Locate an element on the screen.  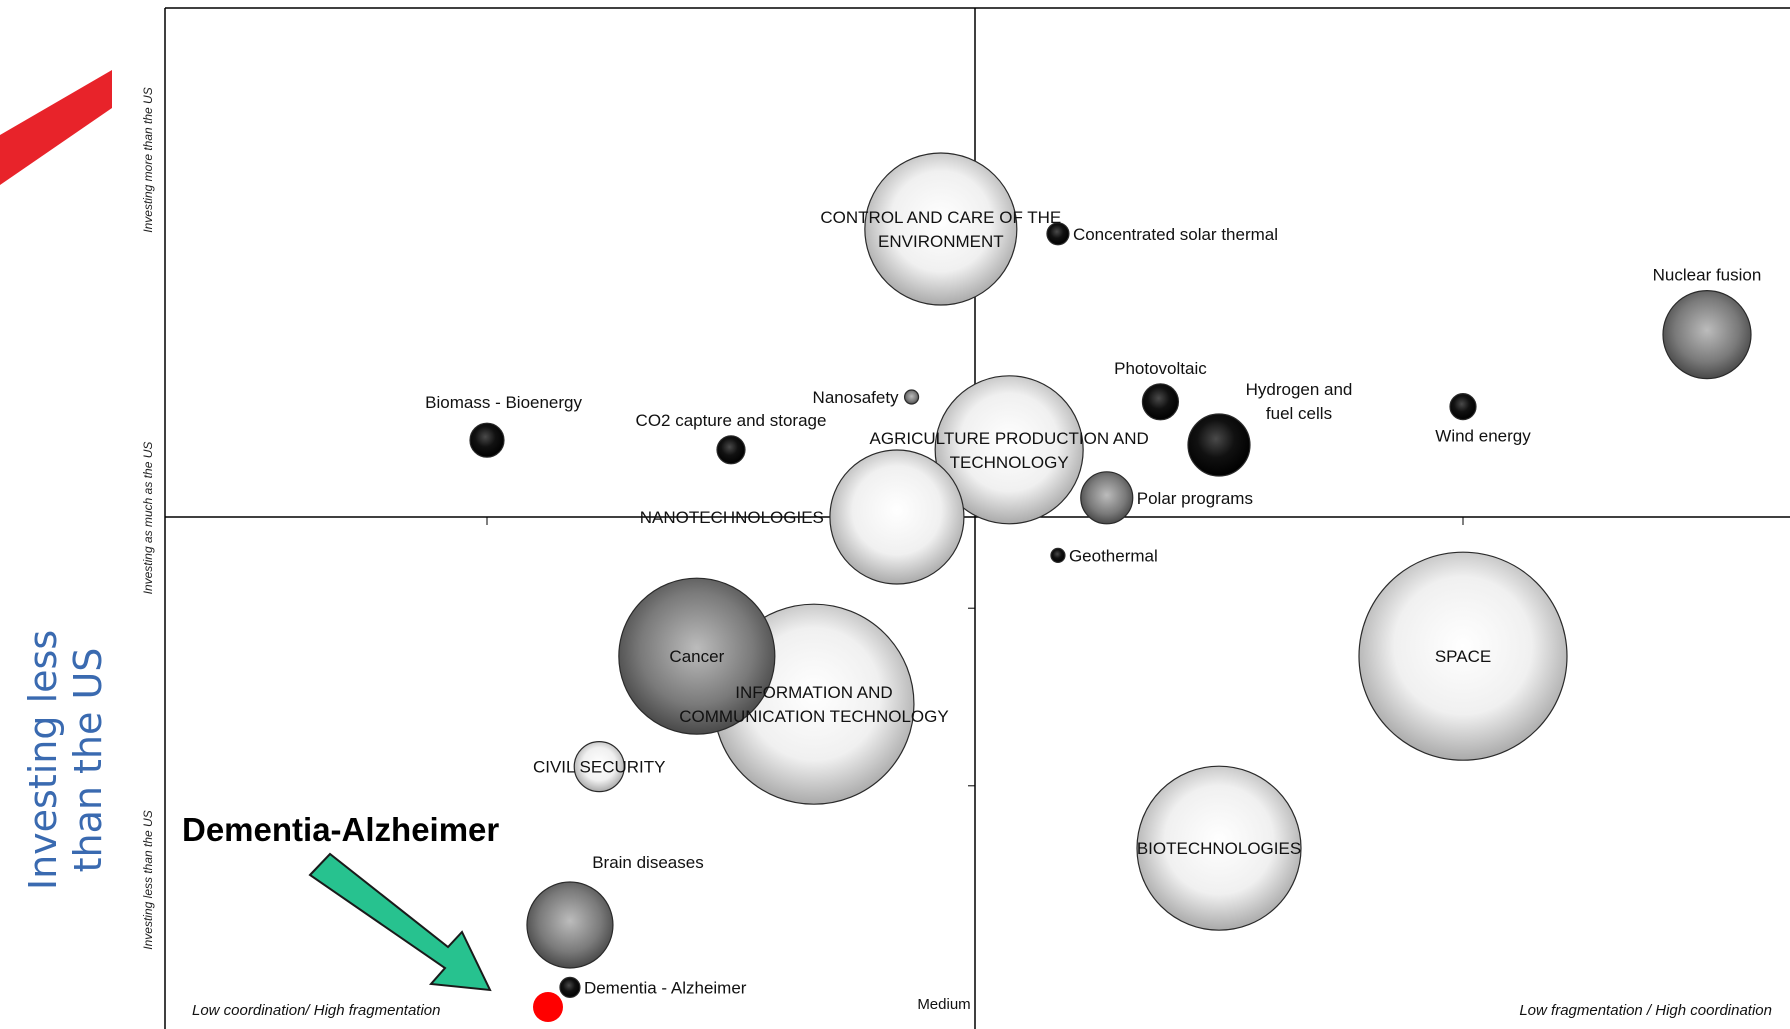
side-label-line-1: Investing less is located at coordinates (43, 760).